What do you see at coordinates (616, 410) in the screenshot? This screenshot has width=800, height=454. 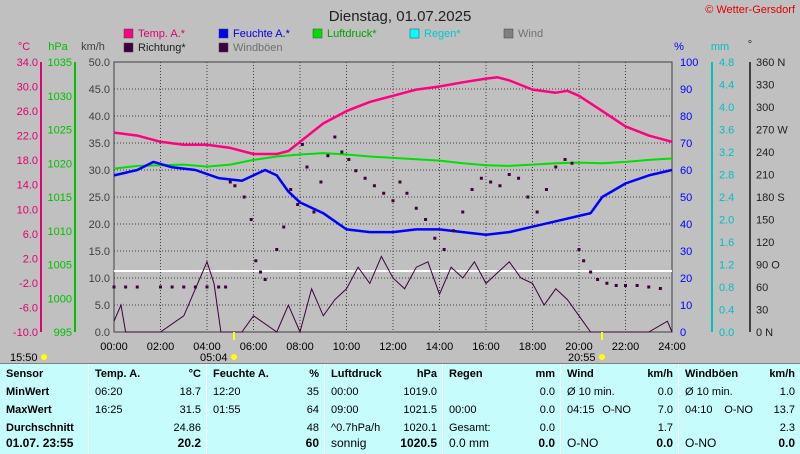 I see `row-direction: O-NO` at bounding box center [616, 410].